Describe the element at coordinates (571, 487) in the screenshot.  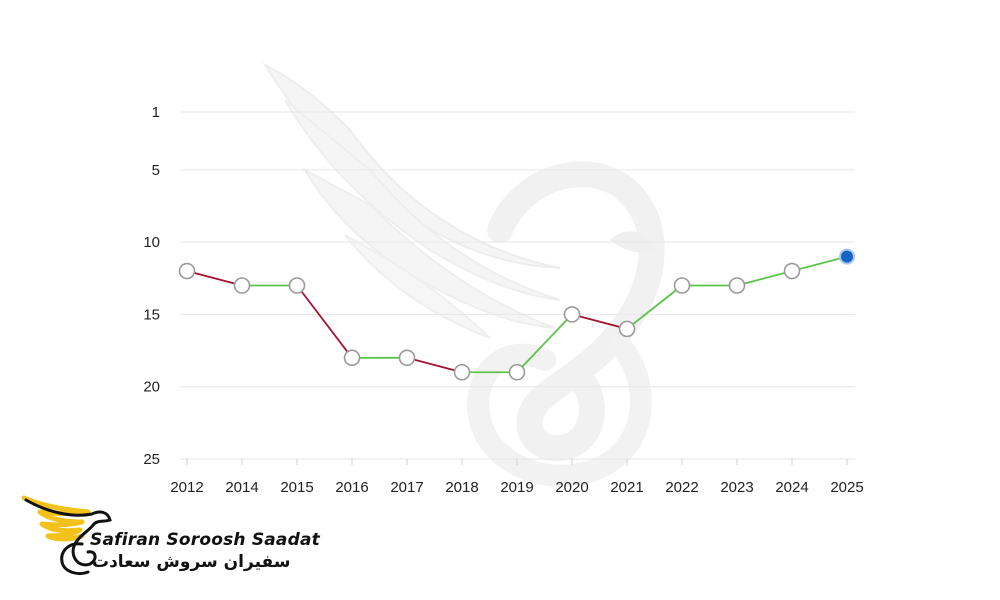
I see `x-tick-label: 2020` at that location.